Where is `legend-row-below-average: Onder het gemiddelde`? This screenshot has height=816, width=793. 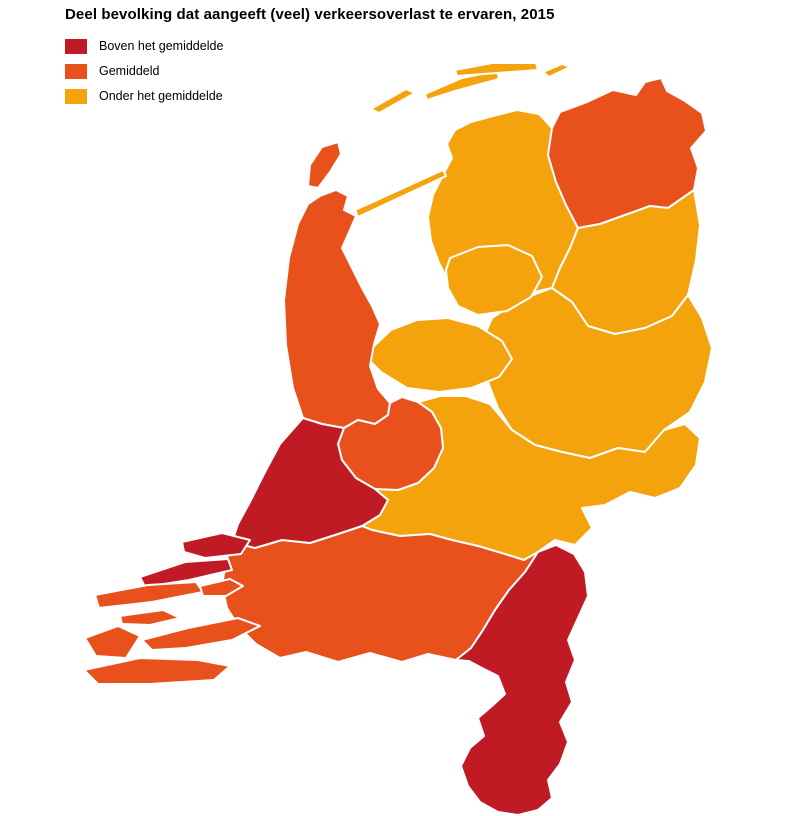
legend-row-below-average: Onder het gemiddelde is located at coordinates (144, 96).